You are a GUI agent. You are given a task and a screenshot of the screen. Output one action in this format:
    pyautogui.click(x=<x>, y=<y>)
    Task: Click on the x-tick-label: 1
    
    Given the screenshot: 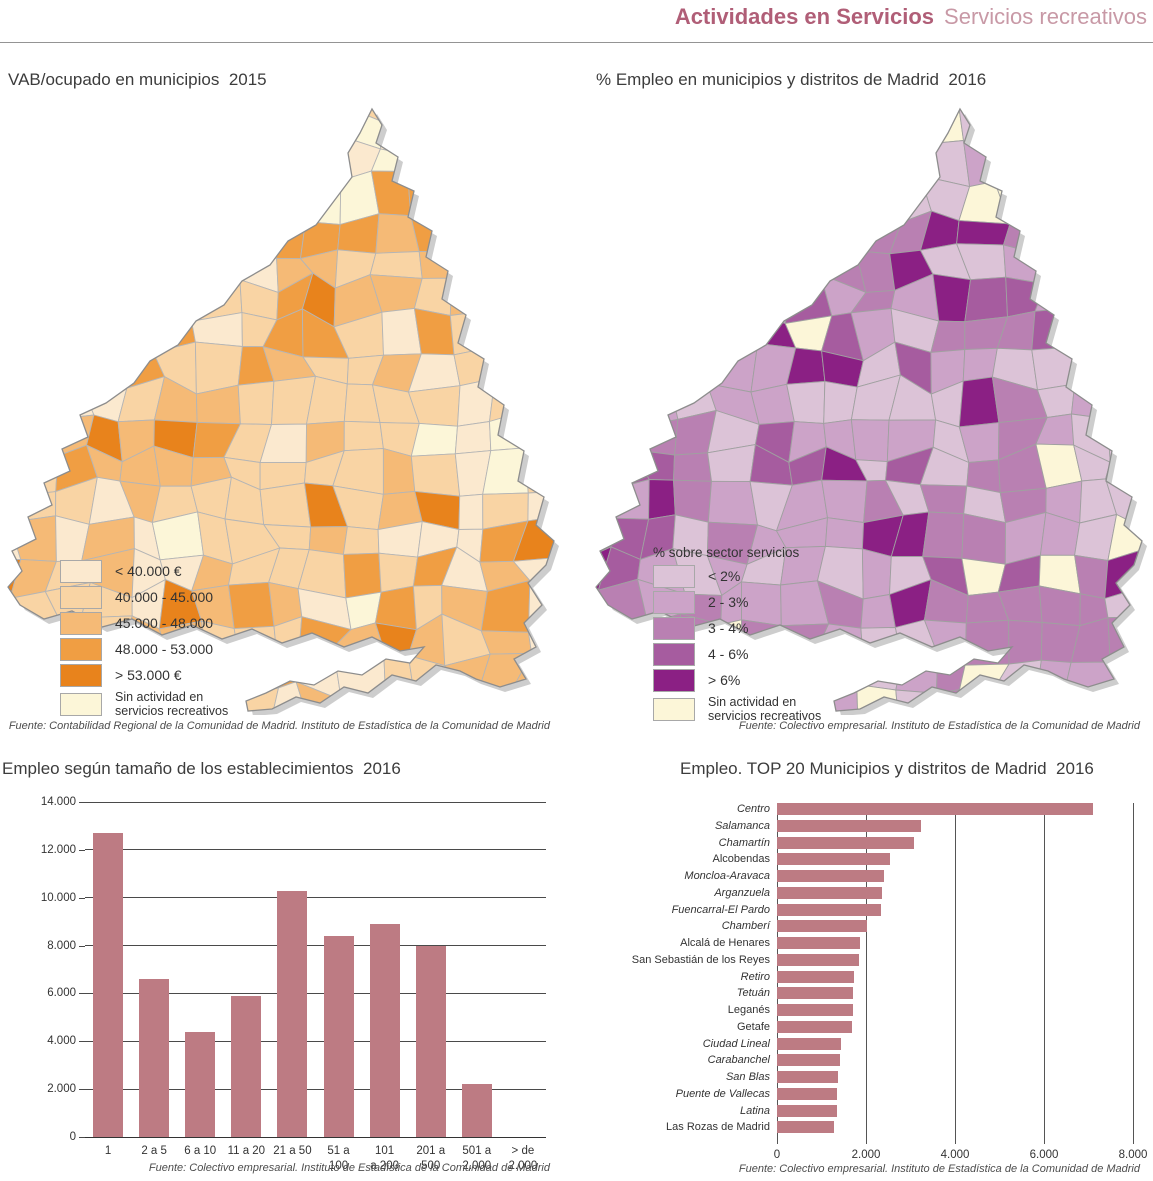 What is the action you would take?
    pyautogui.click(x=108, y=1151)
    